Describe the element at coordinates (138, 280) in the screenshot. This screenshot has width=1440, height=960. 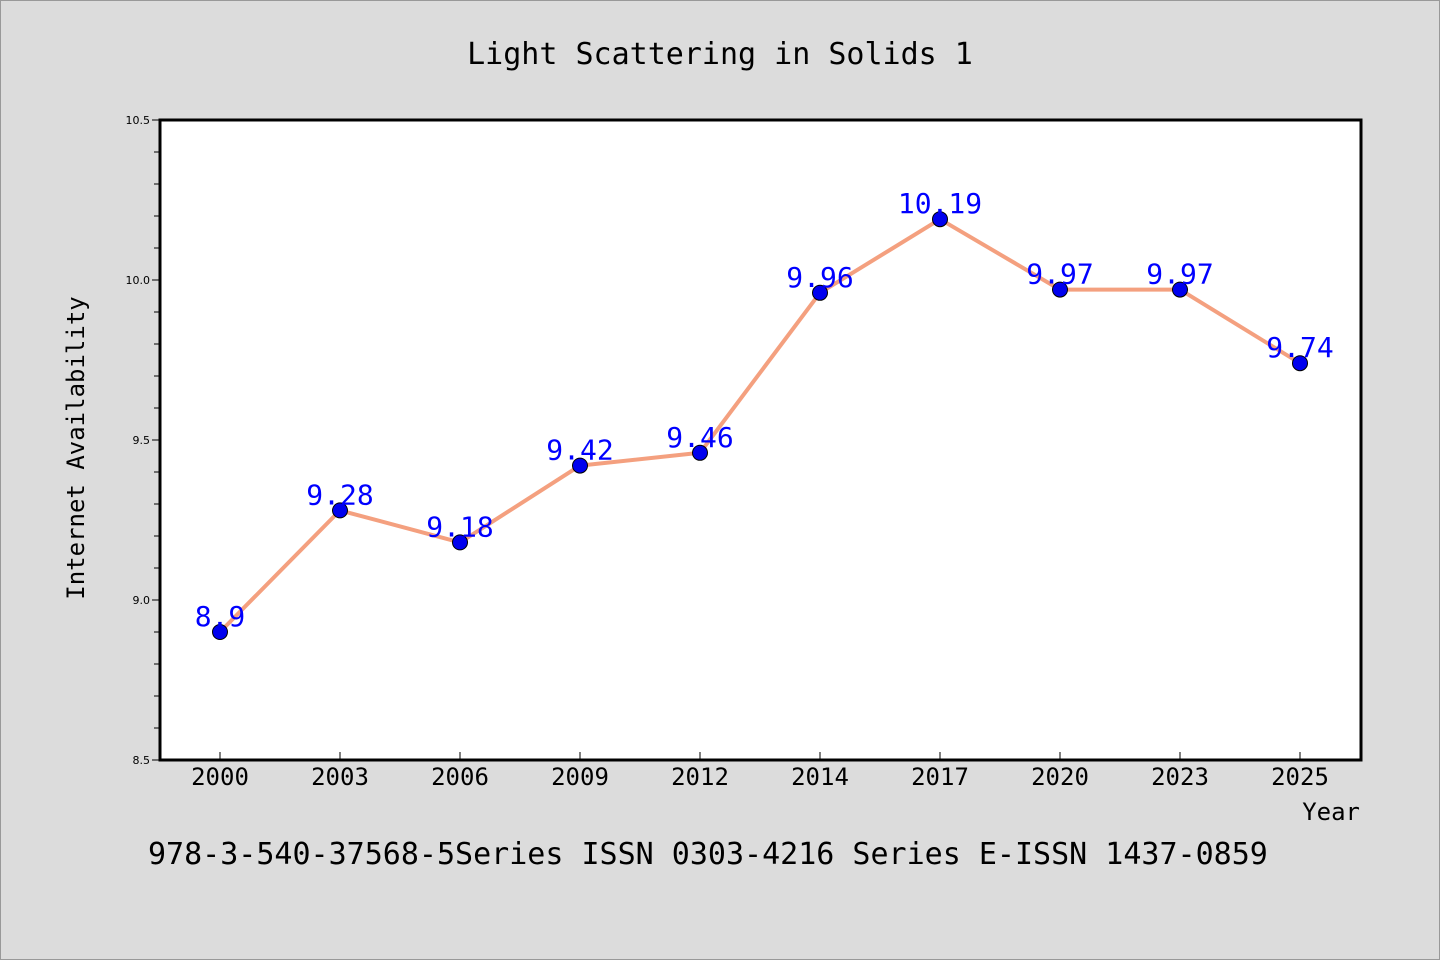
I see `y-tick-label: 10.0` at that location.